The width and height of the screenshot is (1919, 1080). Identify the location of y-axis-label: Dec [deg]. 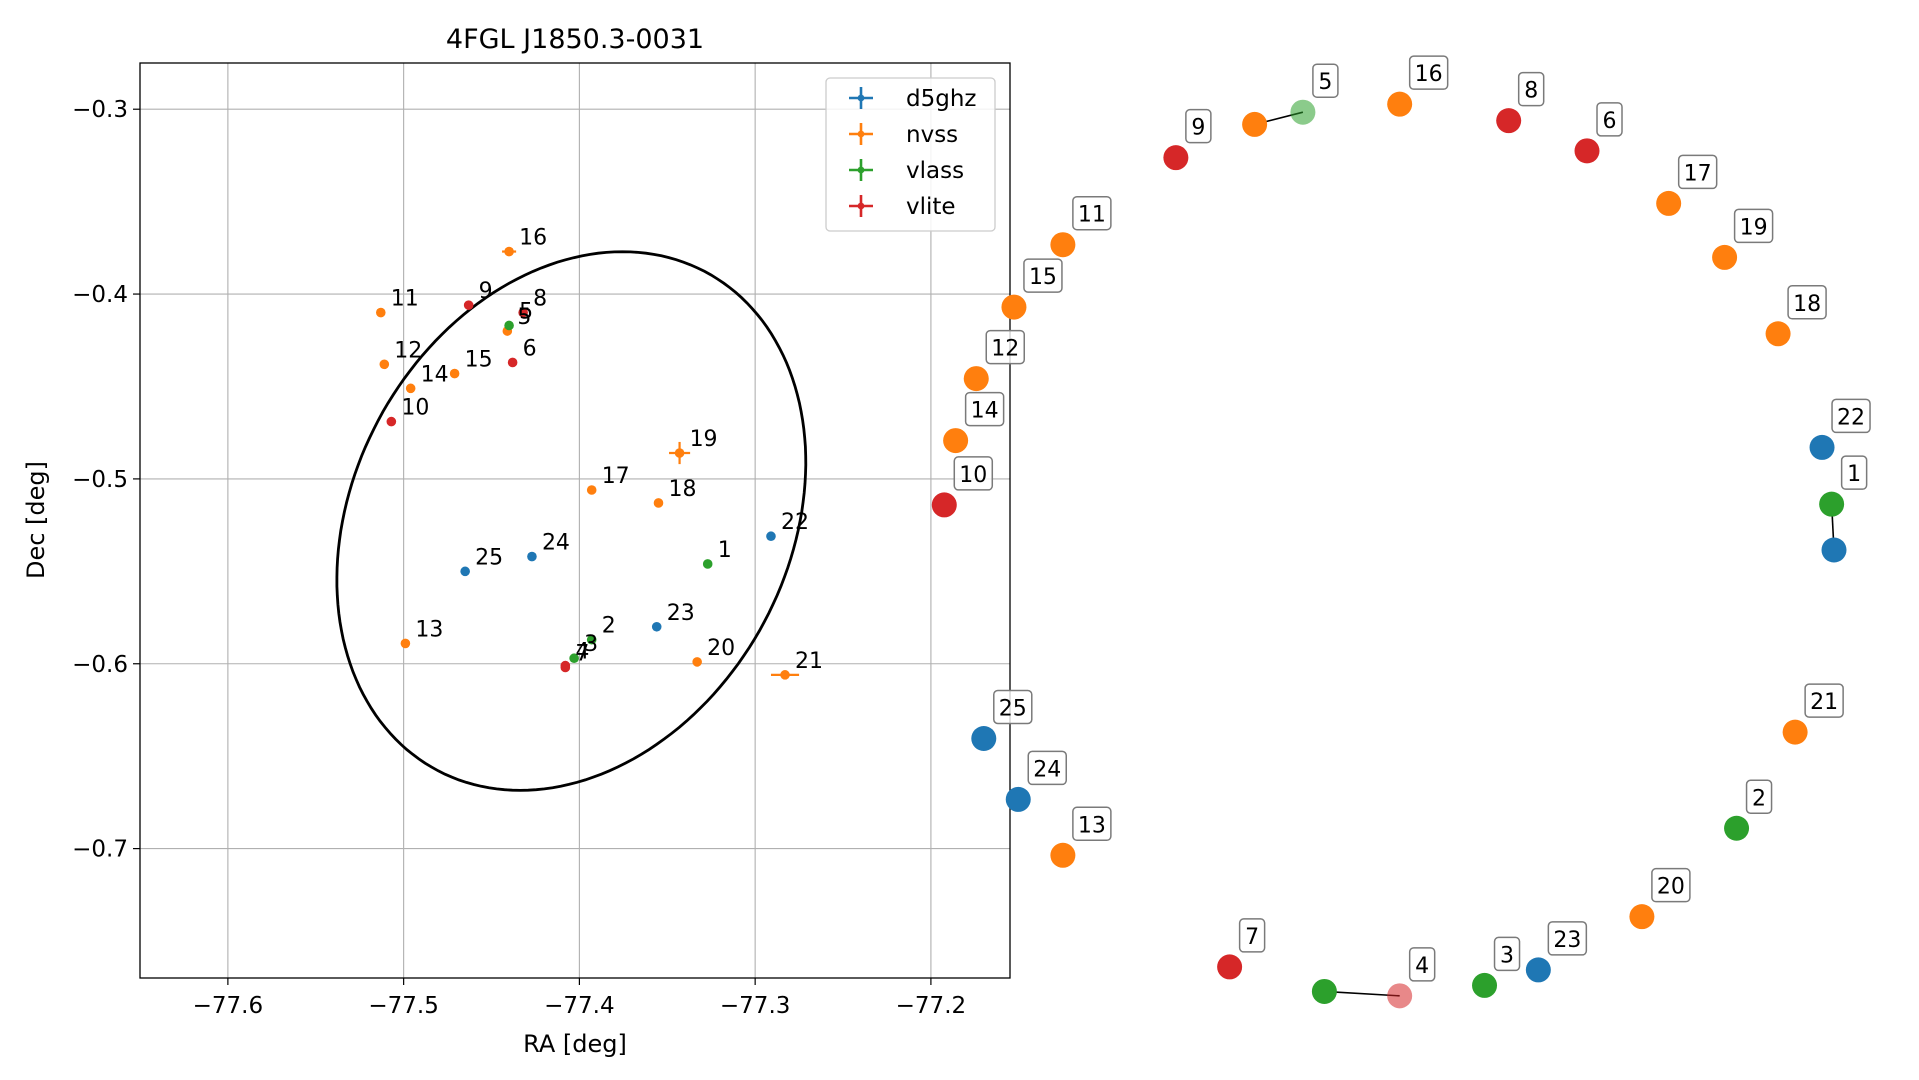
(36, 520).